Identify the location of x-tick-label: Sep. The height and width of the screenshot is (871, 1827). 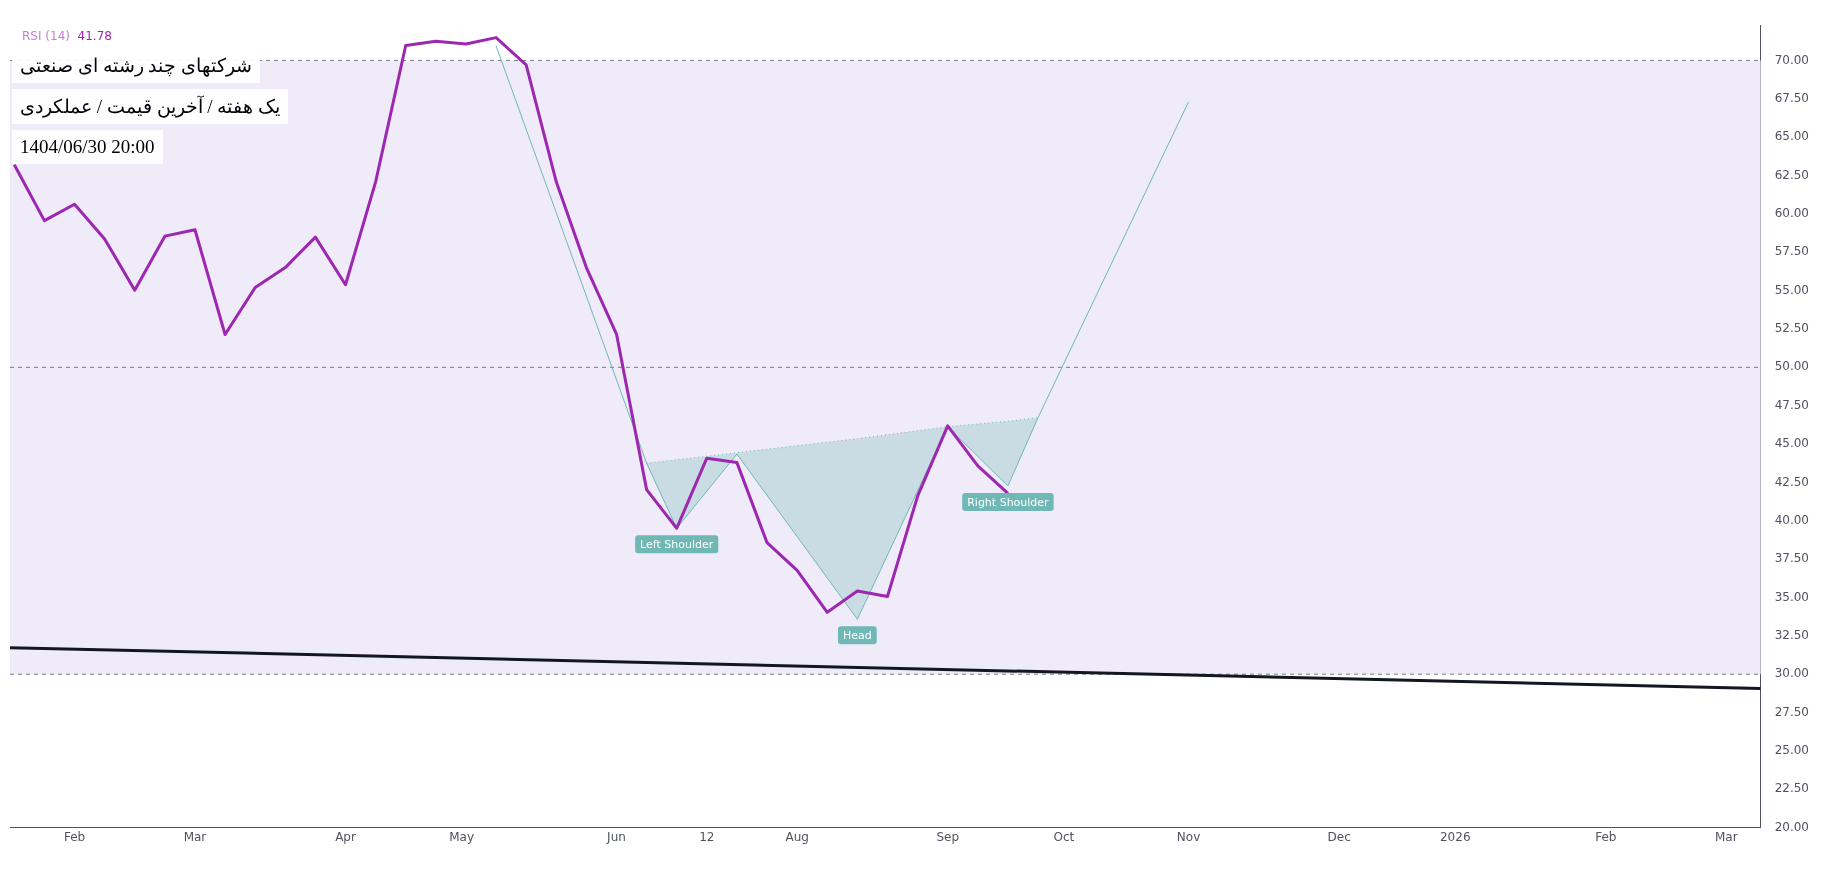
(948, 836).